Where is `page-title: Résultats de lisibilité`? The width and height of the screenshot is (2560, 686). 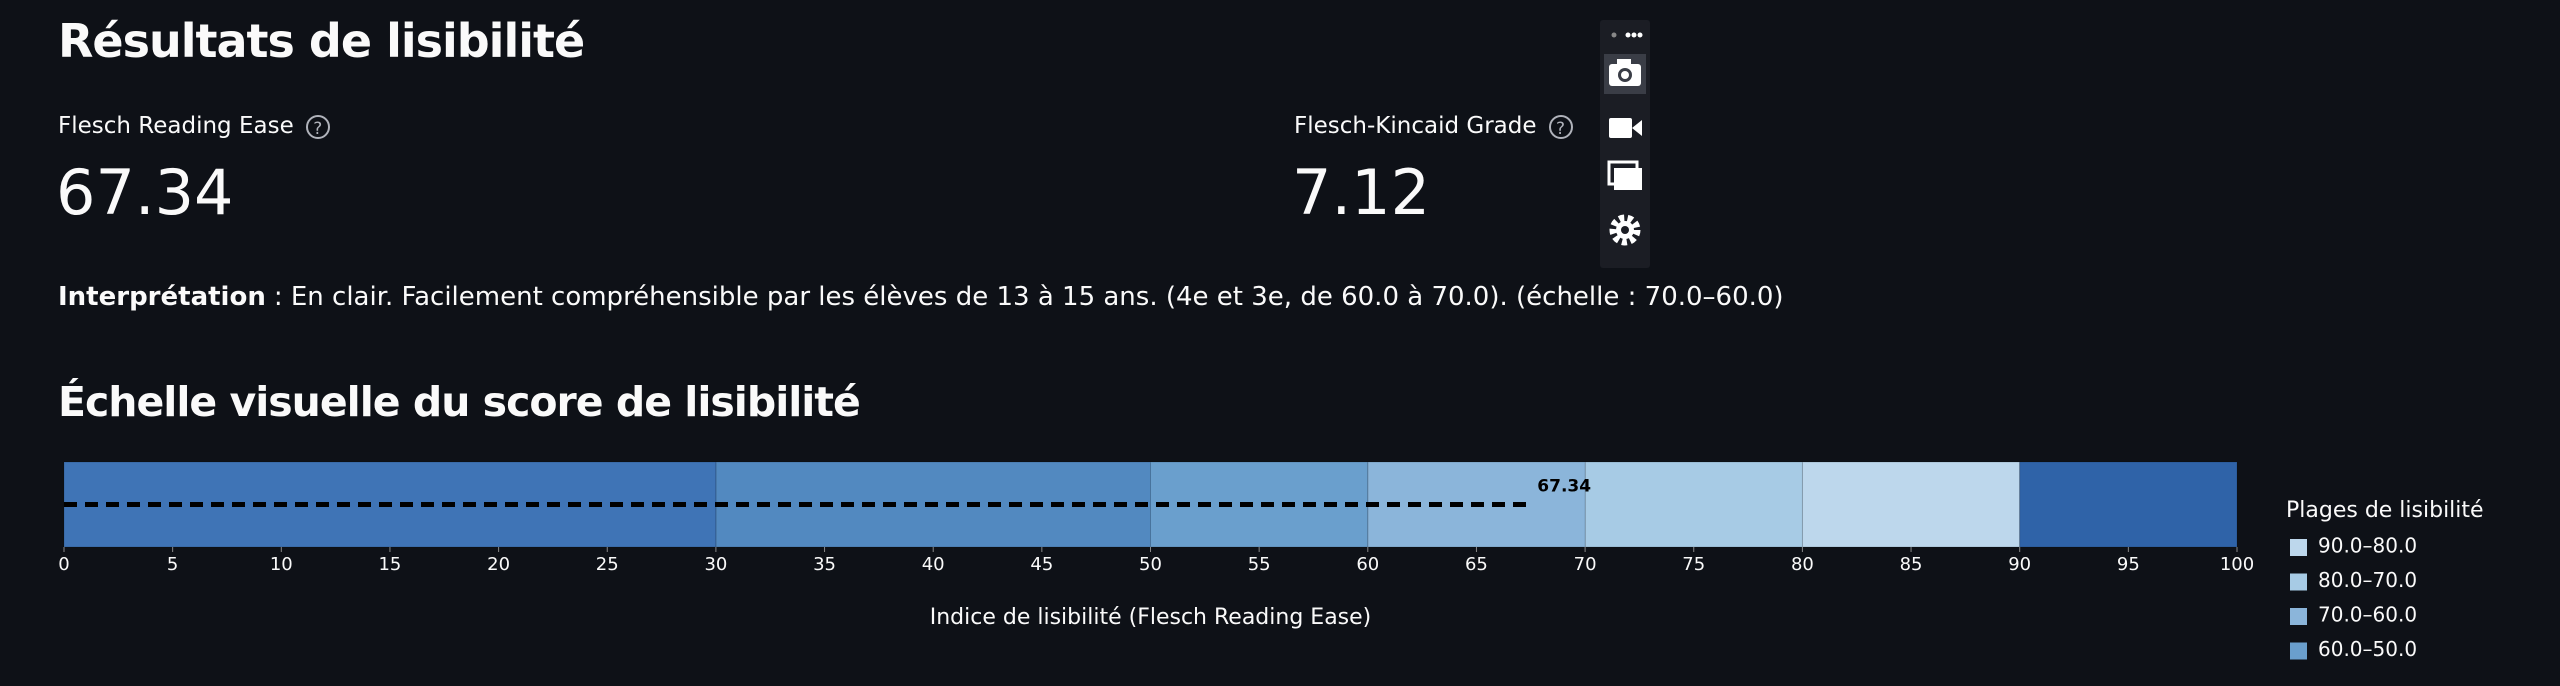 page-title: Résultats de lisibilité is located at coordinates (321, 41).